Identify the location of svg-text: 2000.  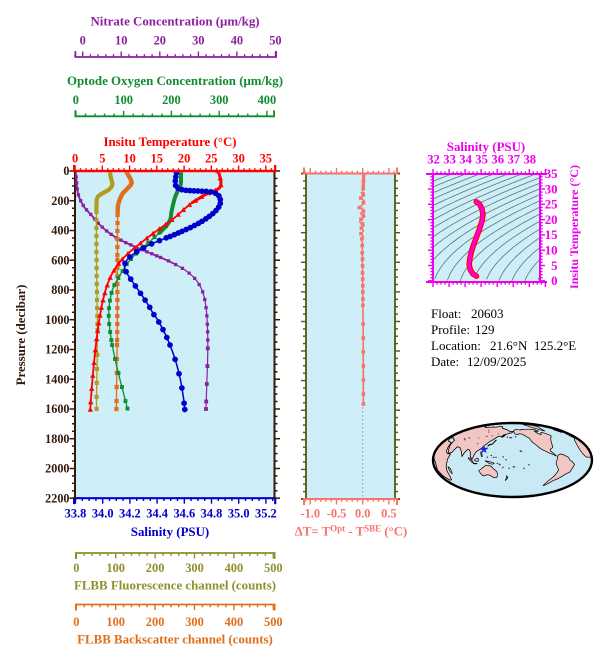
(57, 469).